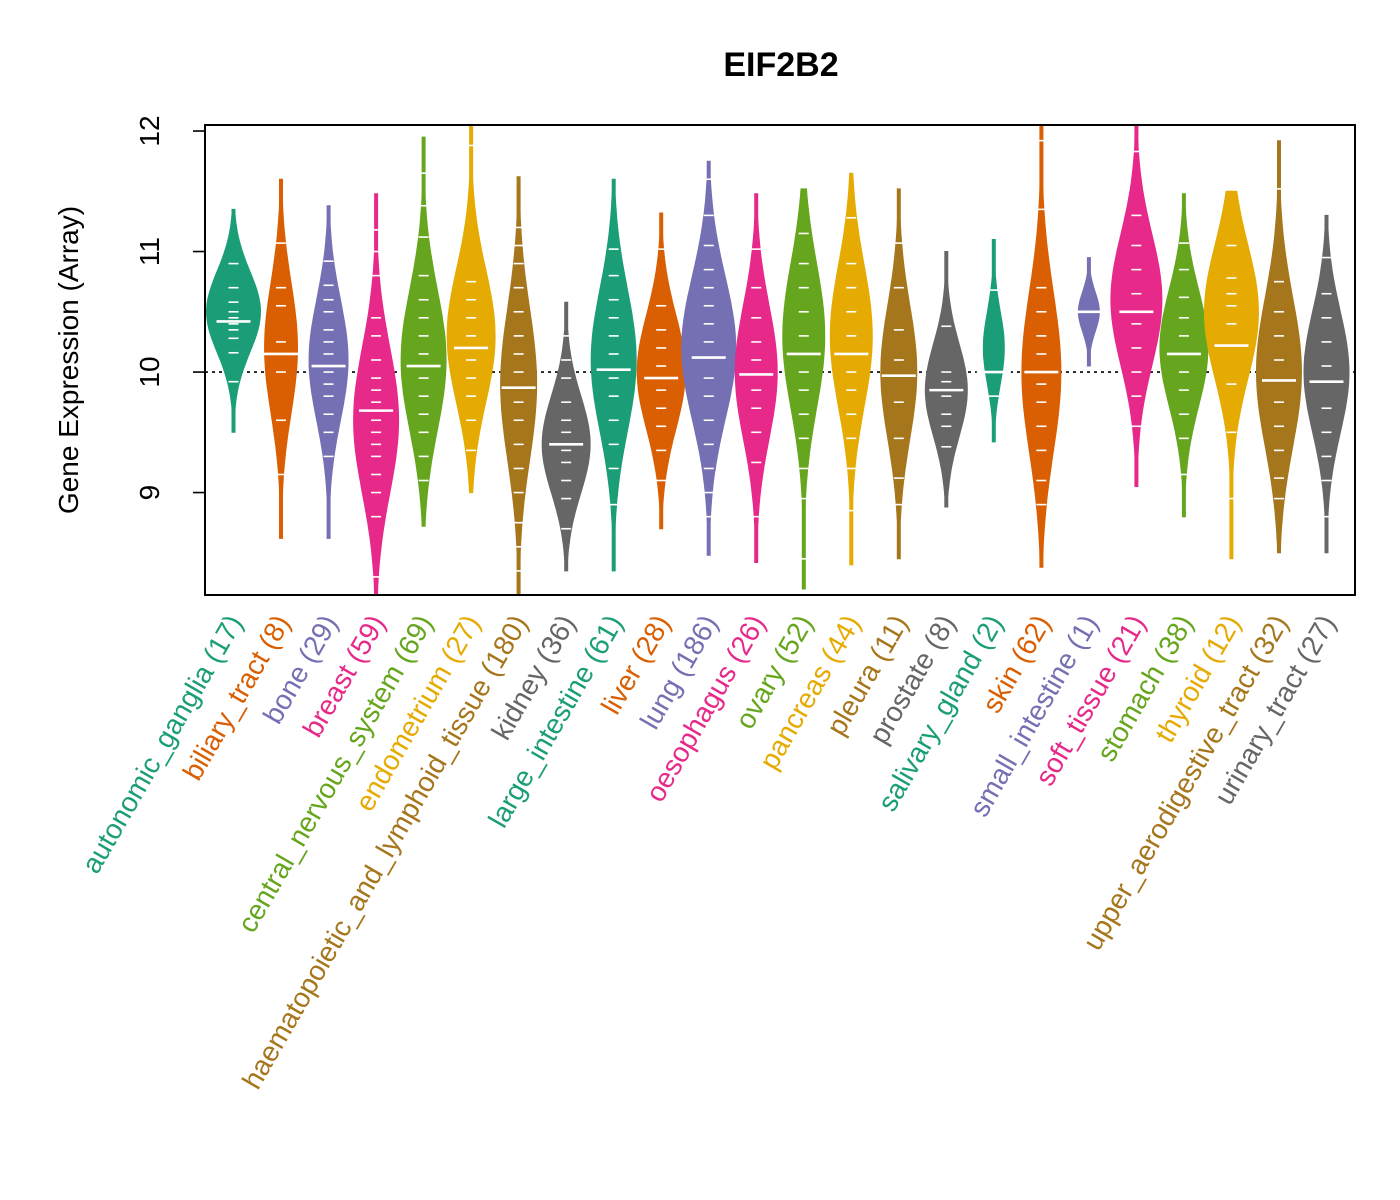 Image resolution: width=1400 pixels, height=1200 pixels. Describe the element at coordinates (1326, 384) in the screenshot. I see `bean-urinary_tract` at that location.